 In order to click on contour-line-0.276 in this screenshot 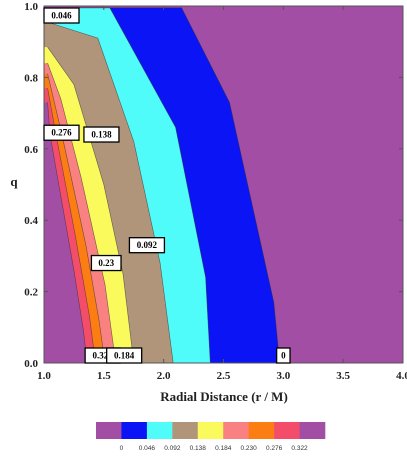, I will do `click(71, 225)`.